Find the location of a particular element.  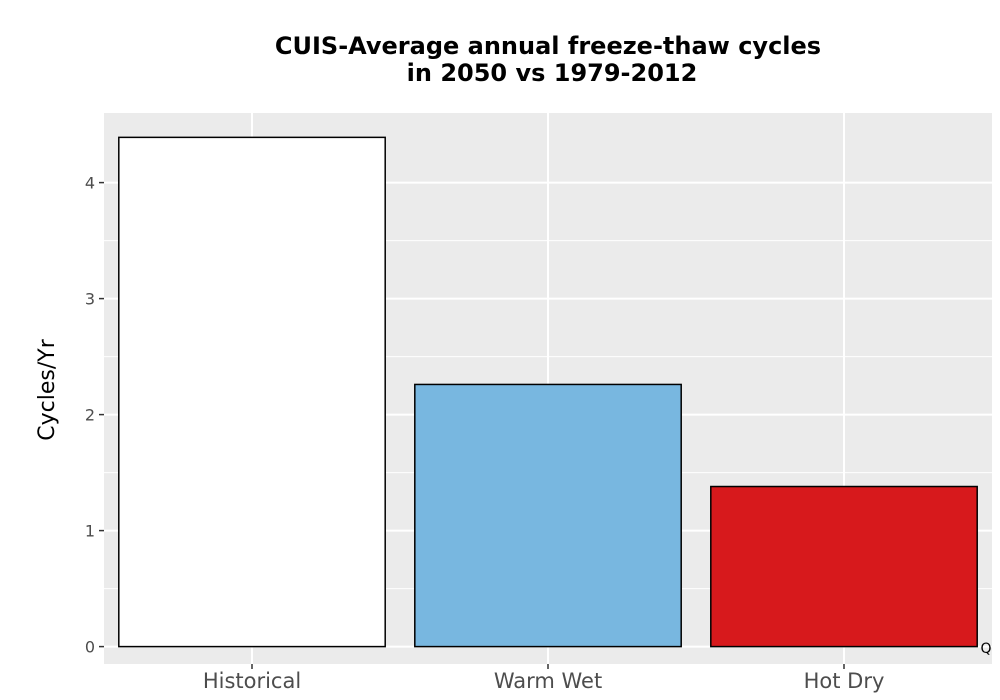

x-axis: Historical Warm Wet Hot Dry is located at coordinates (544, 678).